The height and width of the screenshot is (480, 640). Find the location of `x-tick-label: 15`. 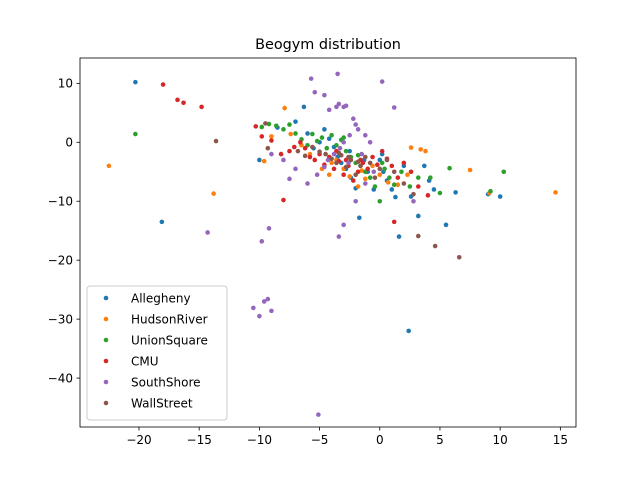

x-tick-label: 15 is located at coordinates (560, 440).